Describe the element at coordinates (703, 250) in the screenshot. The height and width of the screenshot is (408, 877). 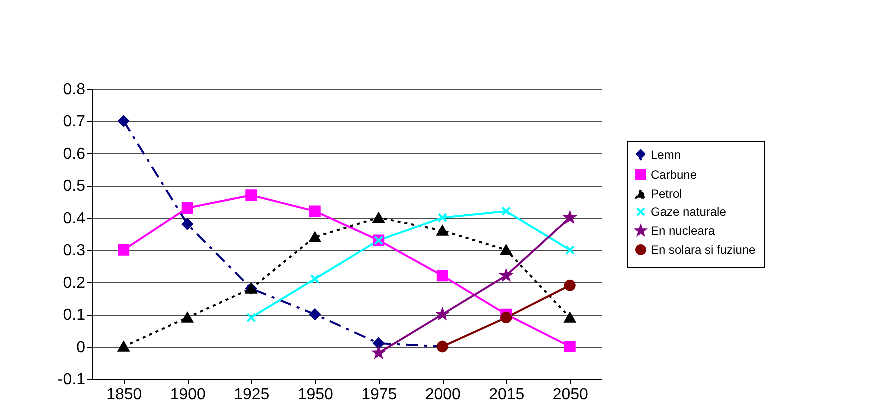
I see `legend-label: En solara si fuziune` at that location.